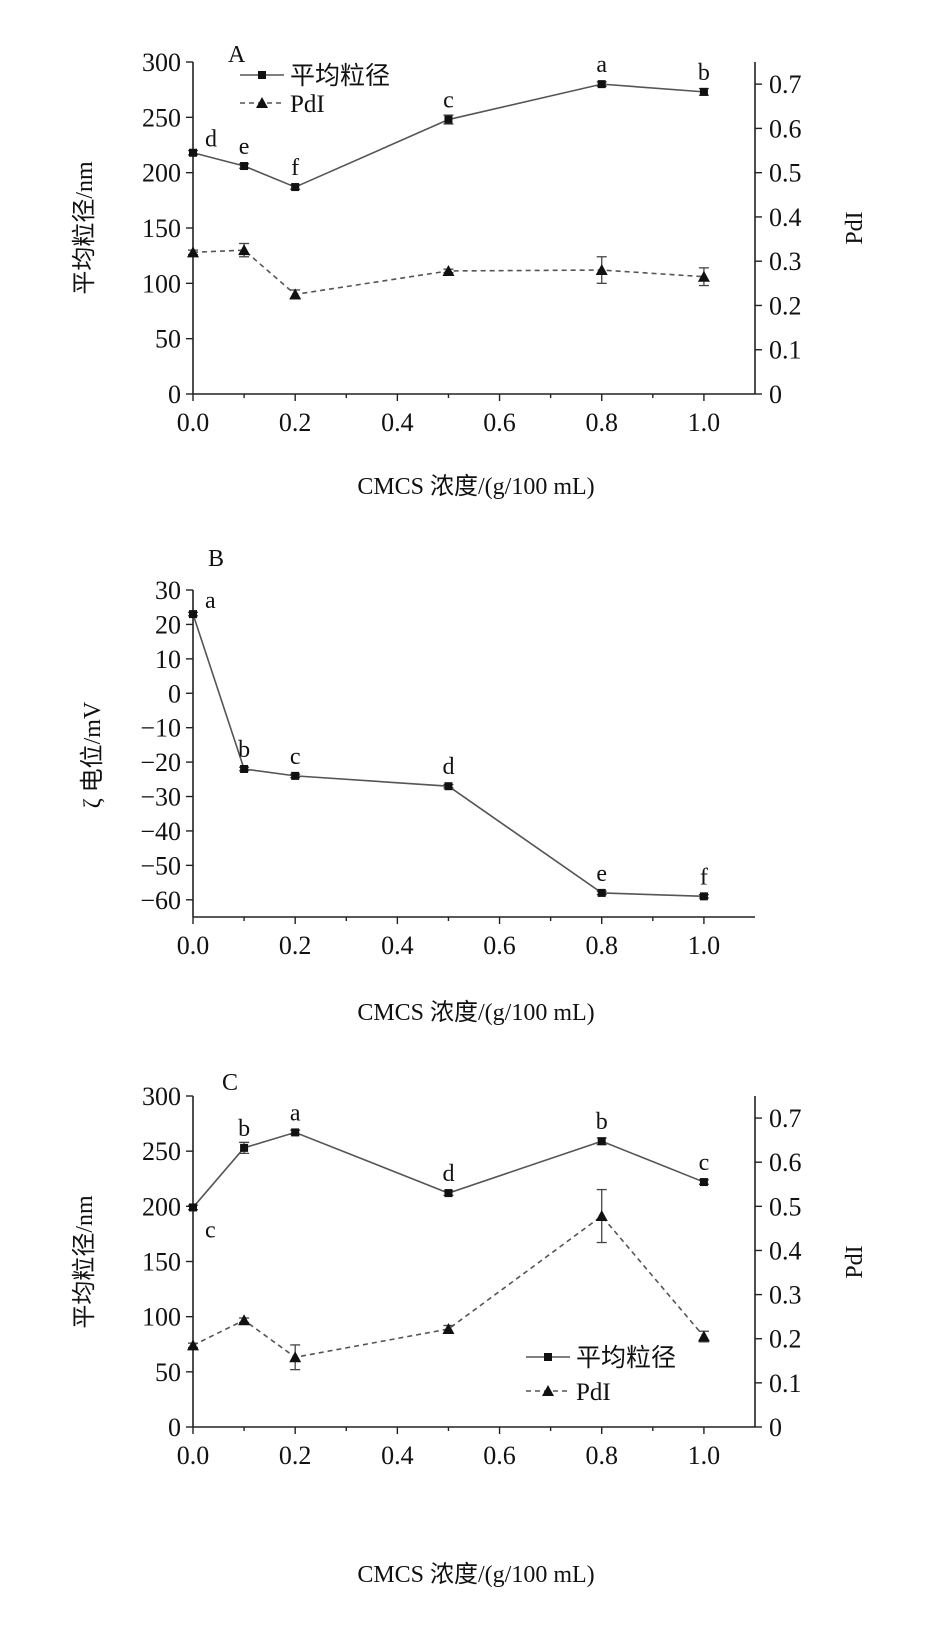  I want to click on significance-label: f, so click(295, 168).